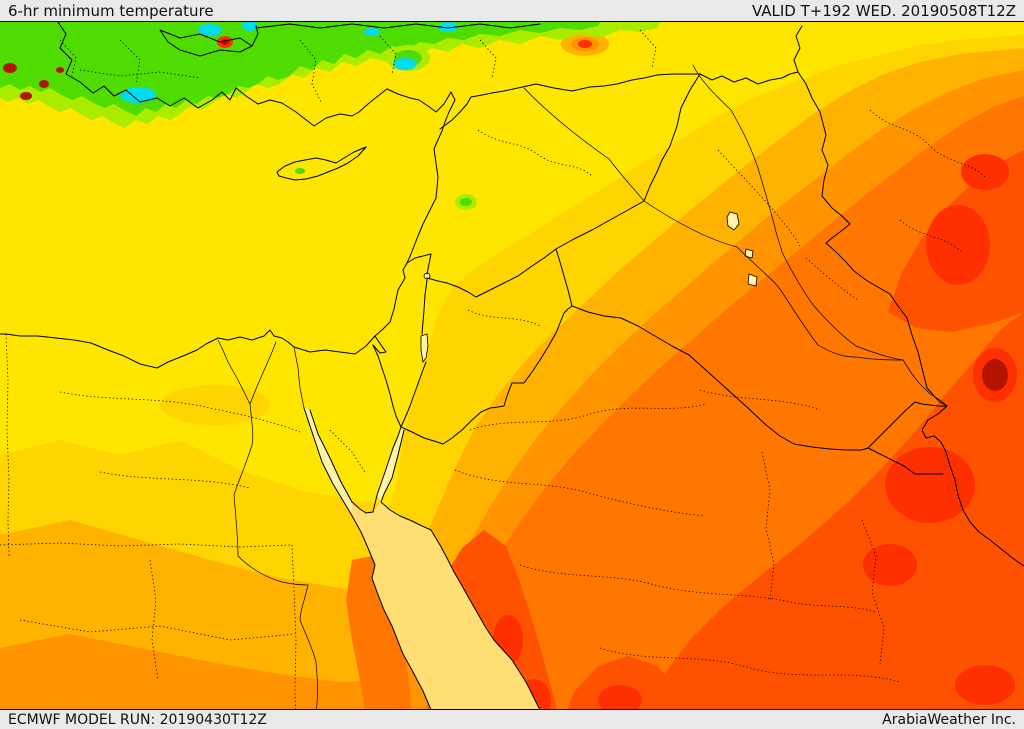 The height and width of the screenshot is (729, 1024). I want to click on syria-iraq-border, so click(628, 161).